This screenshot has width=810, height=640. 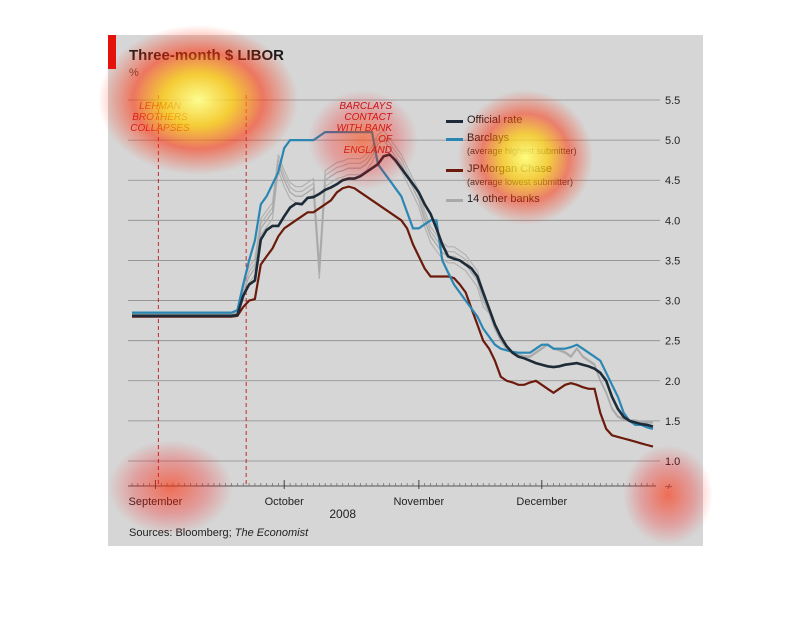 I want to click on source-prefix: Sources: Bloomberg;, so click(x=182, y=533).